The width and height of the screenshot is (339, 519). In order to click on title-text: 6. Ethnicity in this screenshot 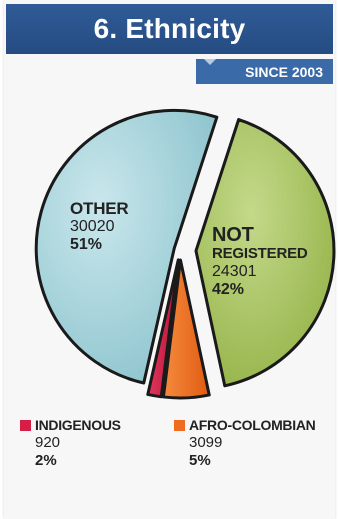, I will do `click(169, 28)`.